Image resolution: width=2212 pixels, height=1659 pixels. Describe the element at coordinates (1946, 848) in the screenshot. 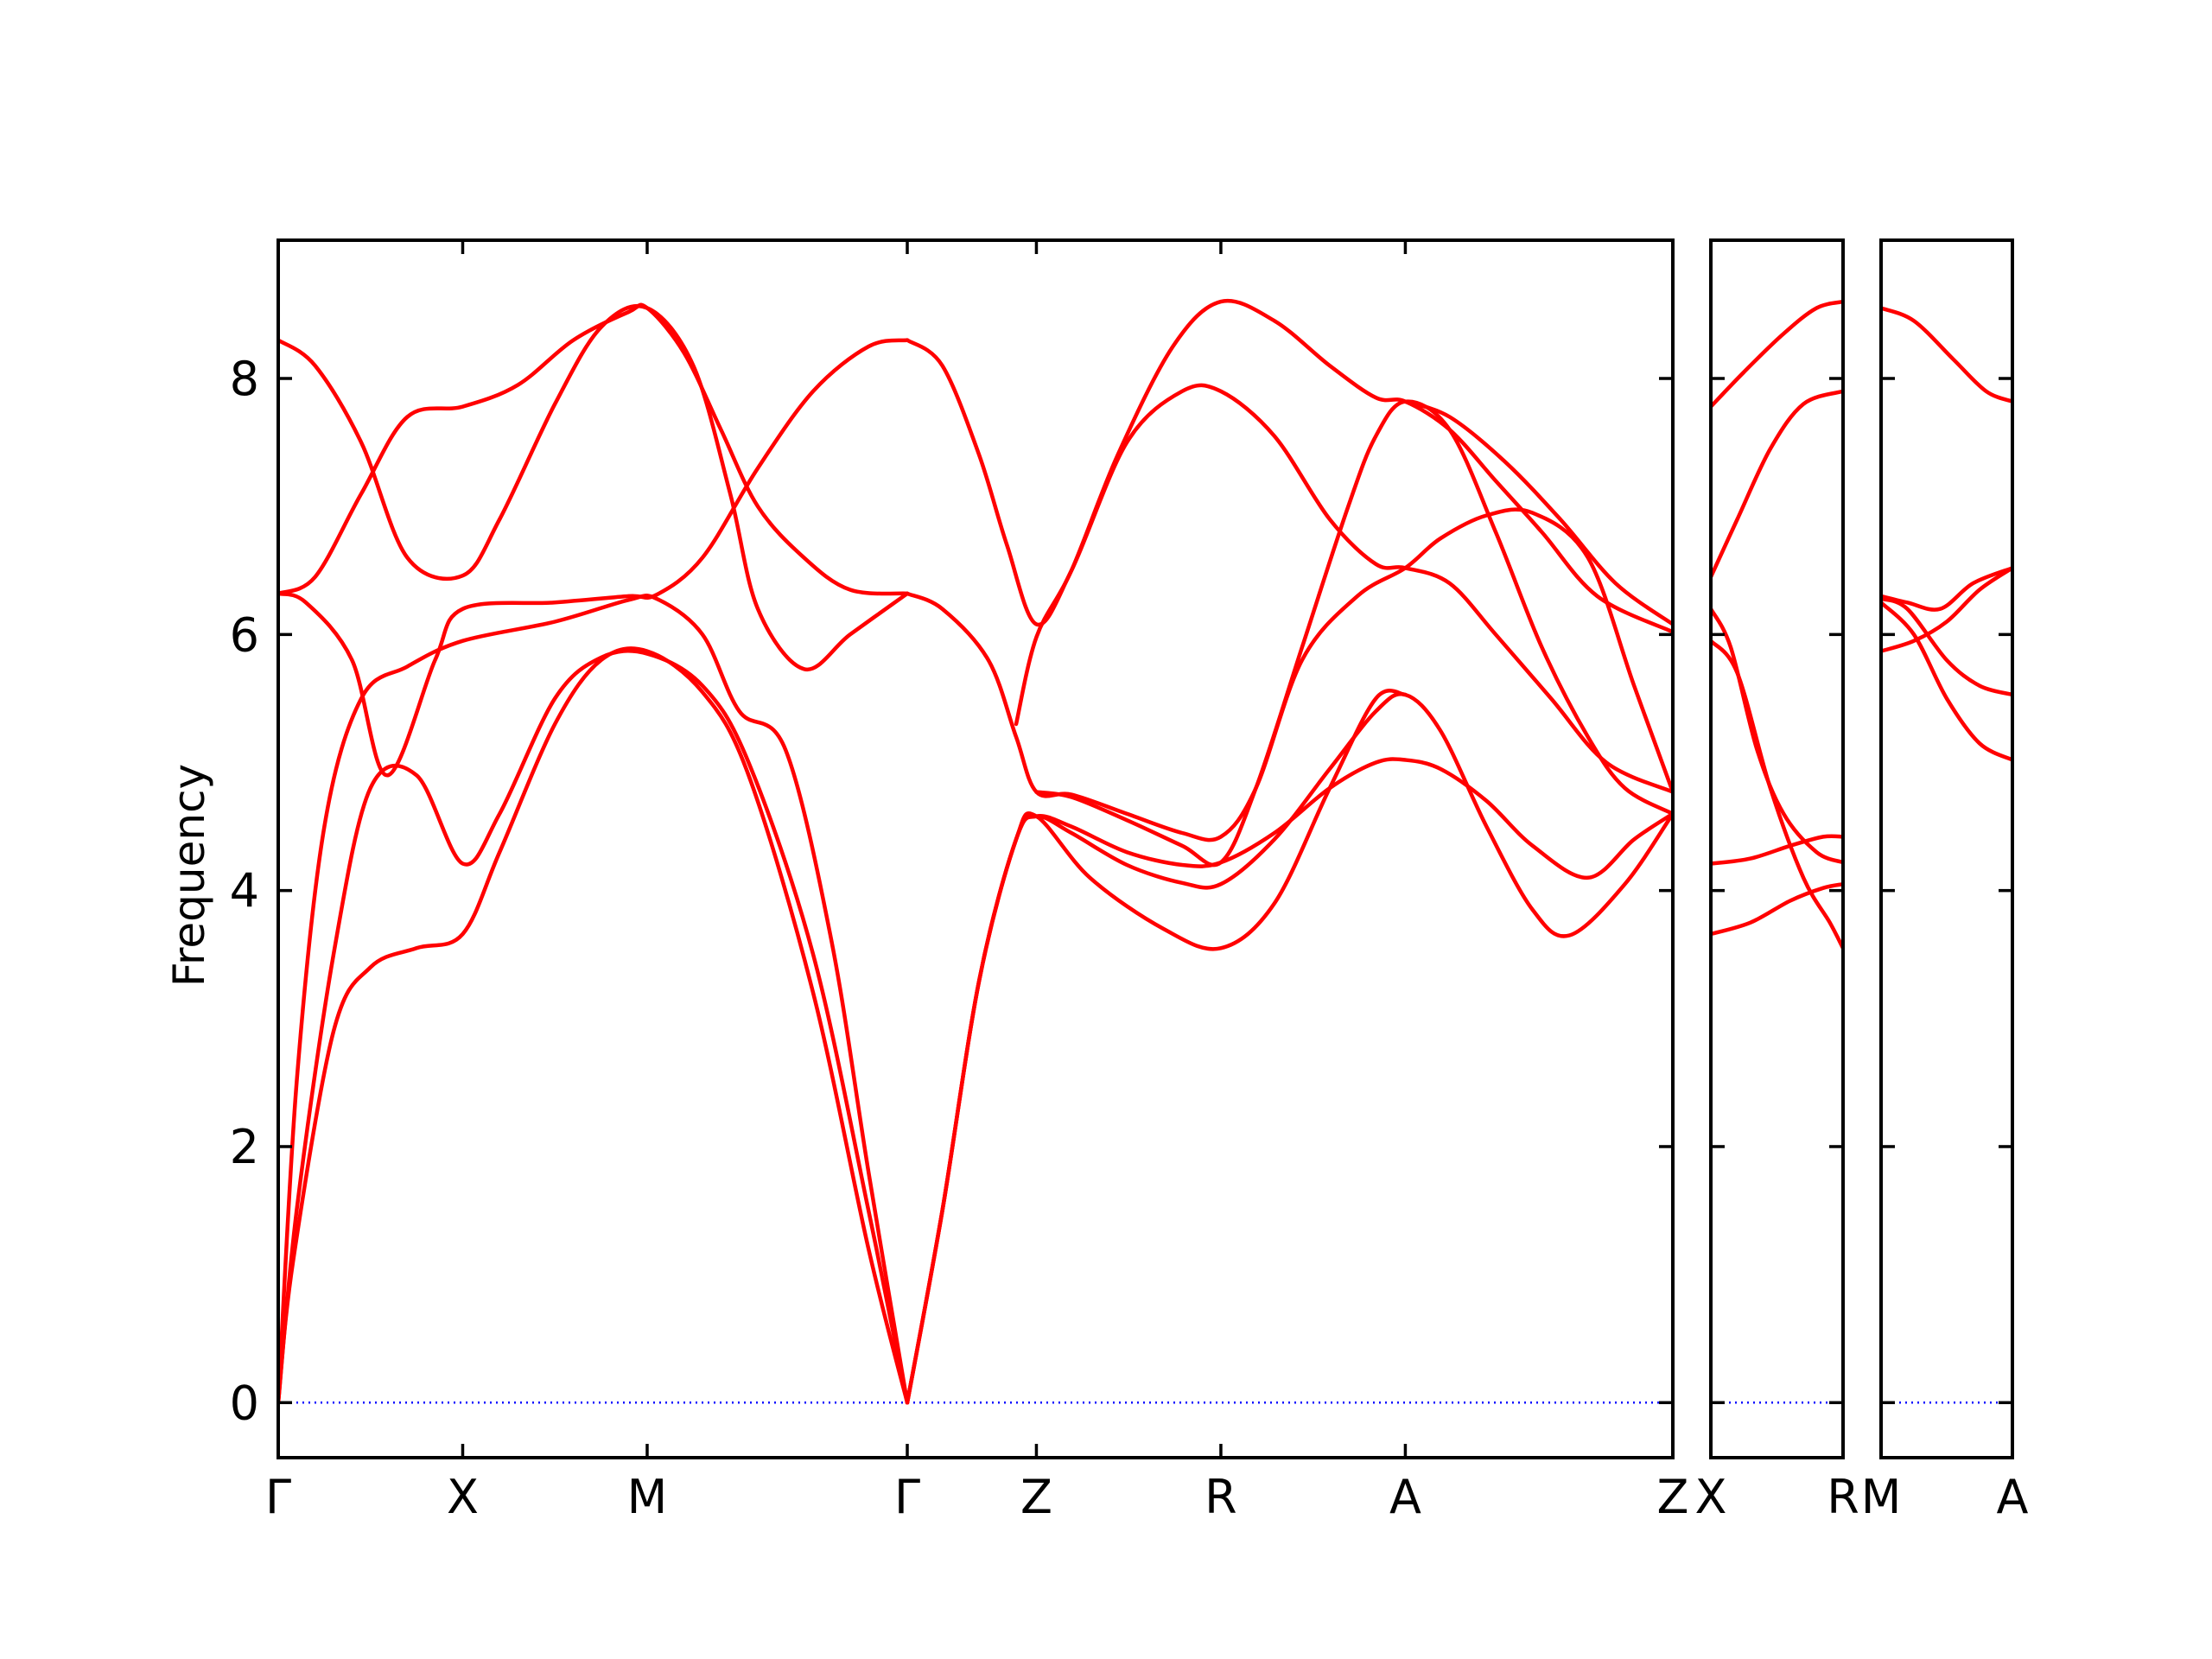

I see `panel-frame-ma` at that location.